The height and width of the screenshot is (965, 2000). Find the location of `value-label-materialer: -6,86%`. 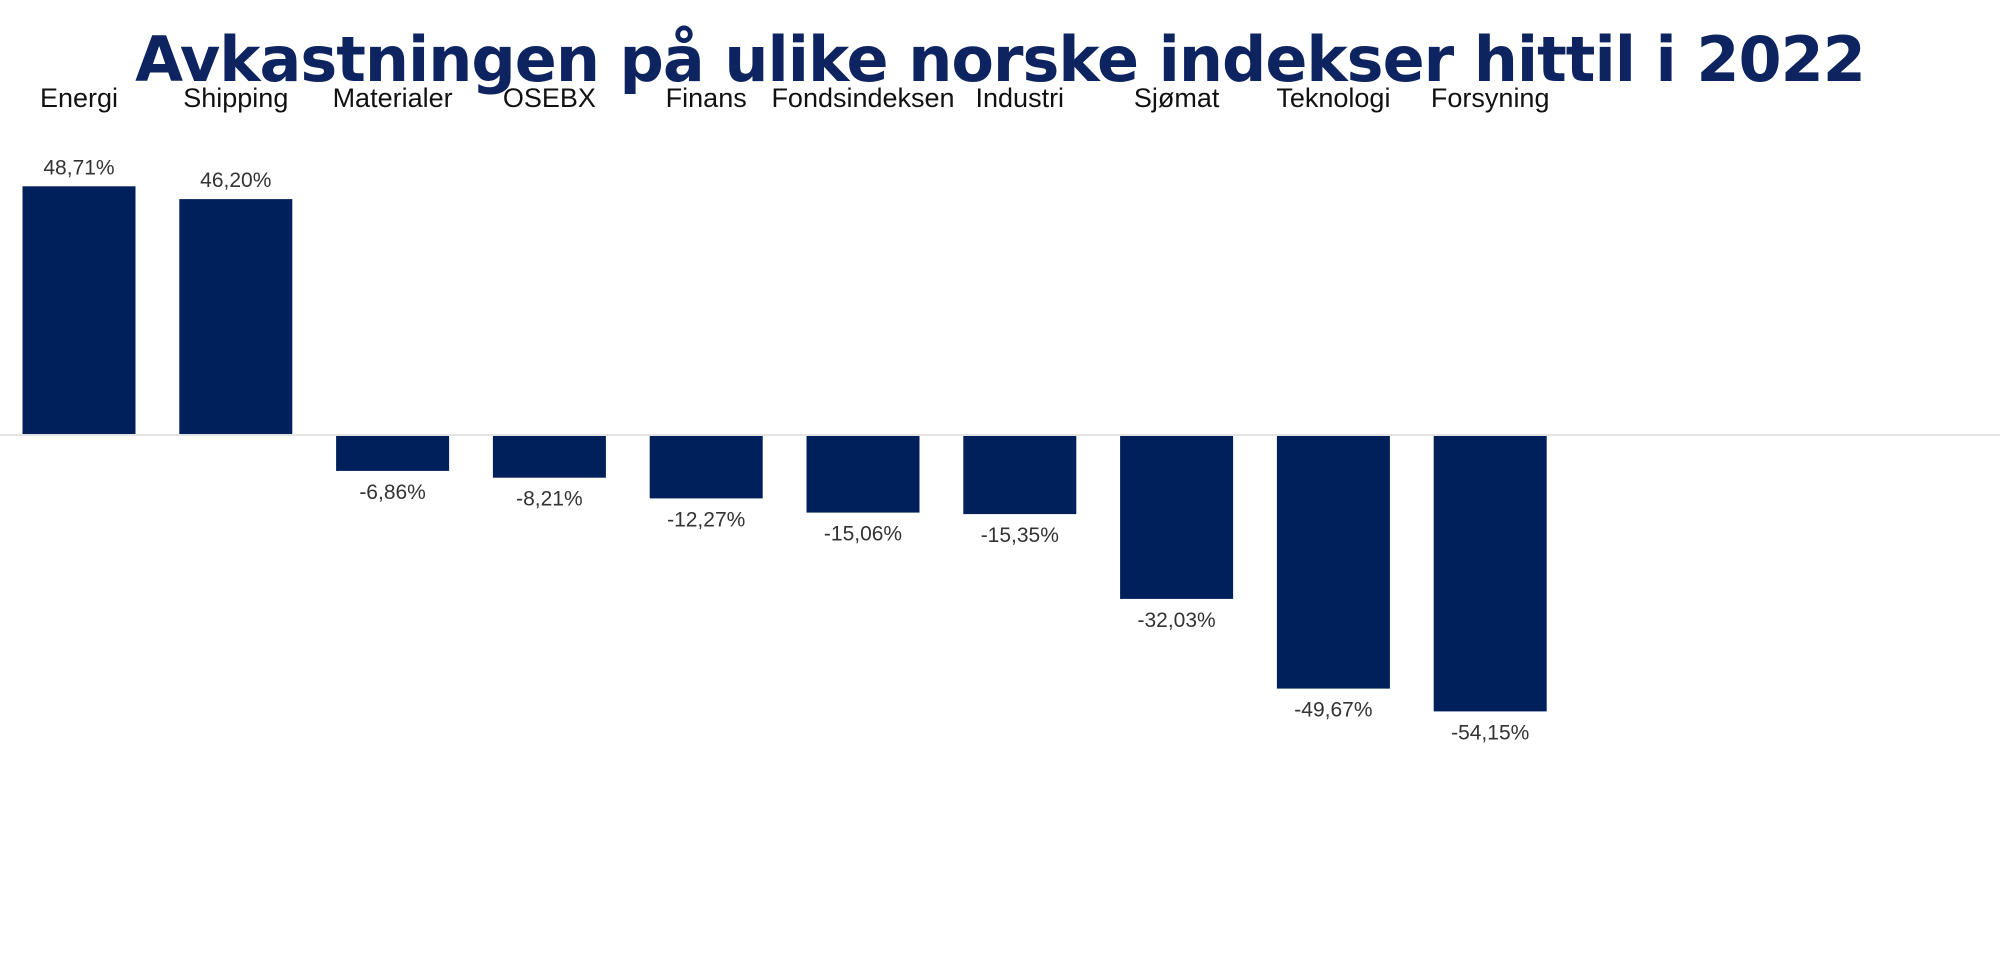

value-label-materialer: -6,86% is located at coordinates (392, 492).